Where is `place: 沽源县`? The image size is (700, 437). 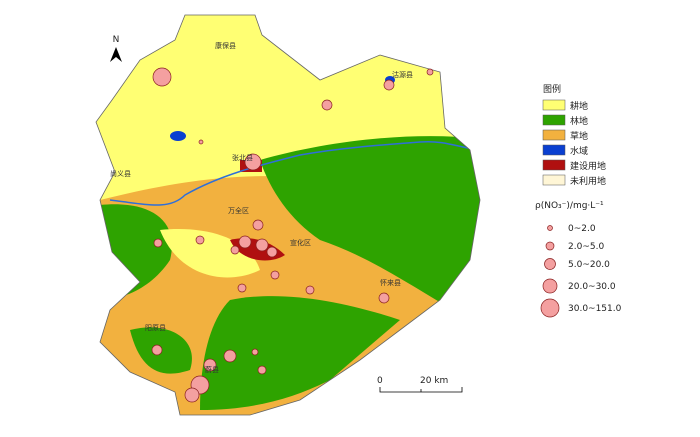 place: 沽源县 is located at coordinates (402, 74).